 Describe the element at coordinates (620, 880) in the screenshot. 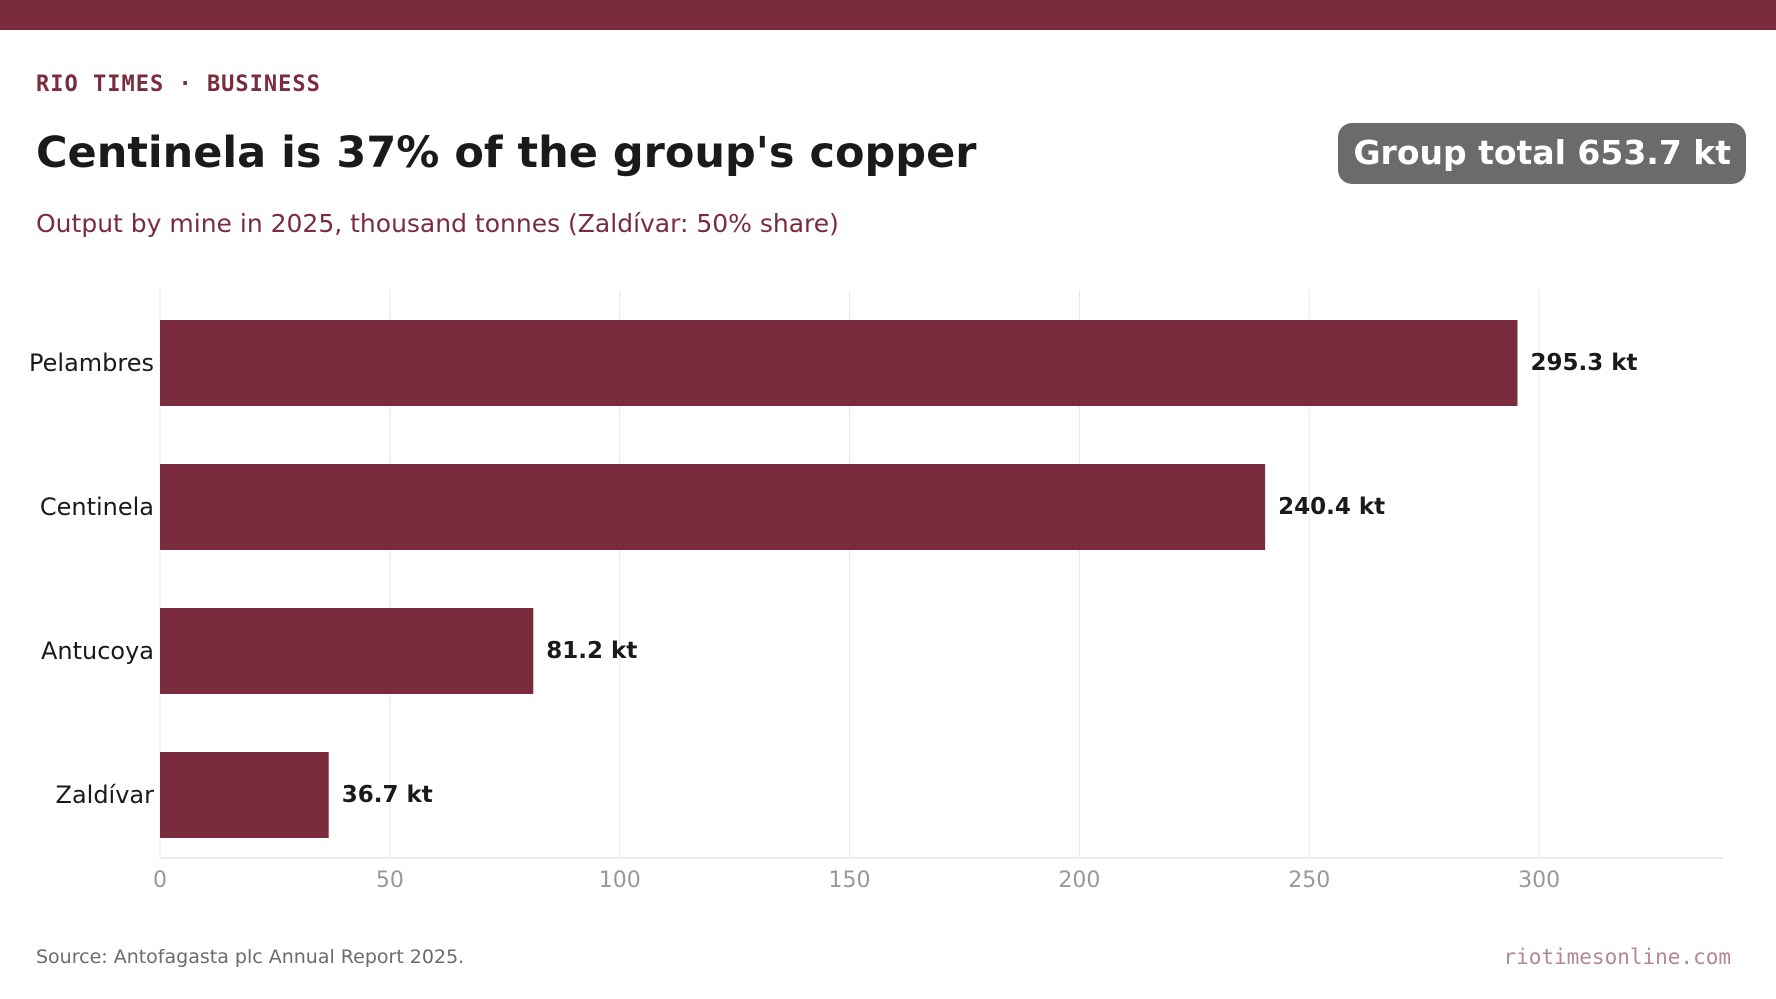

I see `x-tick-label: 100` at that location.